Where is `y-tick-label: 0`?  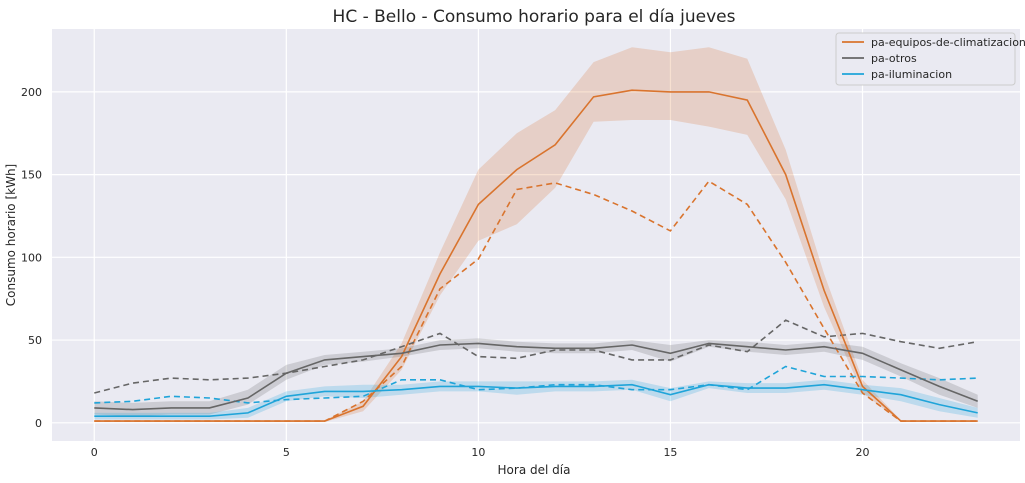
y-tick-label: 0 is located at coordinates (38, 423).